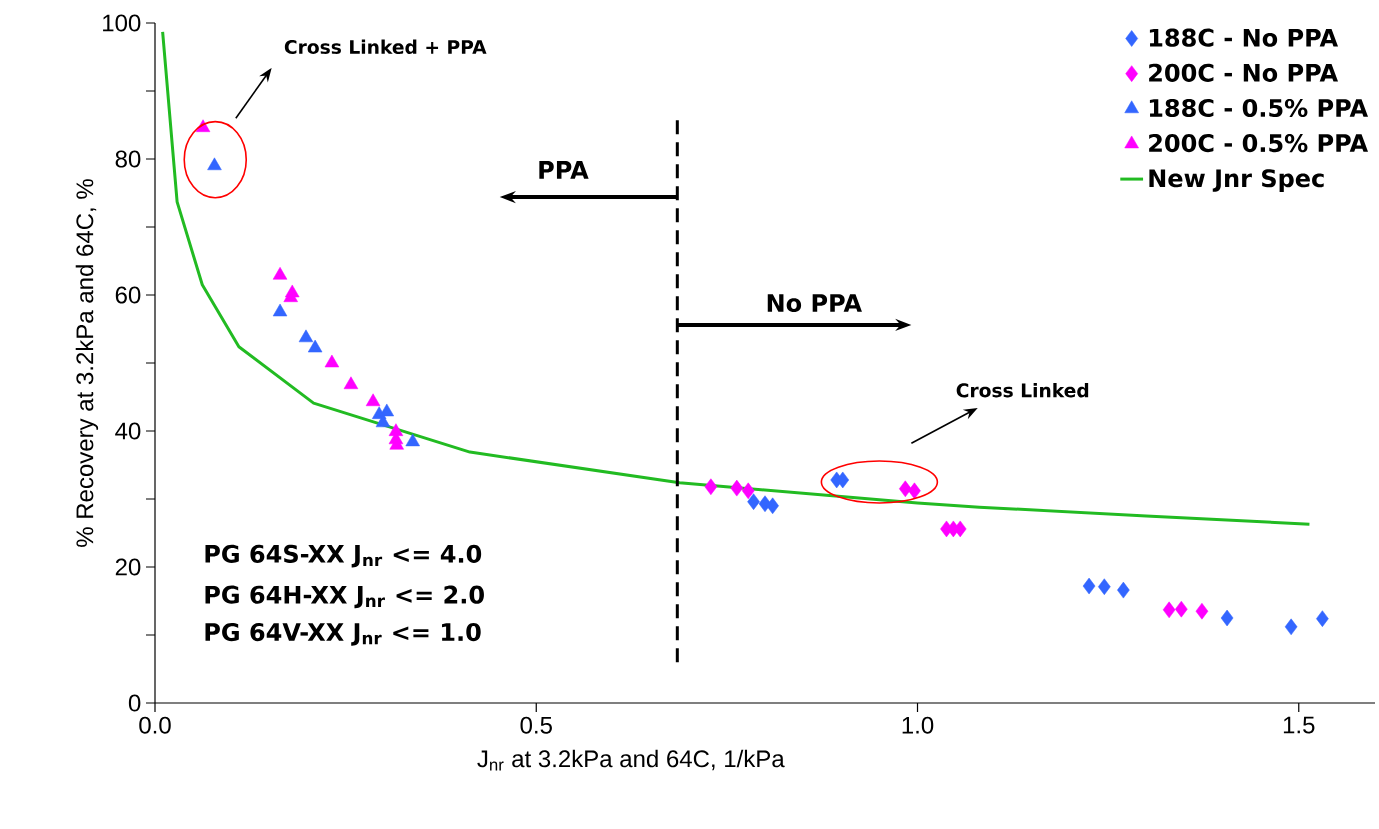  Describe the element at coordinates (122, 23) in the screenshot. I see `y-tick-label: 100` at that location.